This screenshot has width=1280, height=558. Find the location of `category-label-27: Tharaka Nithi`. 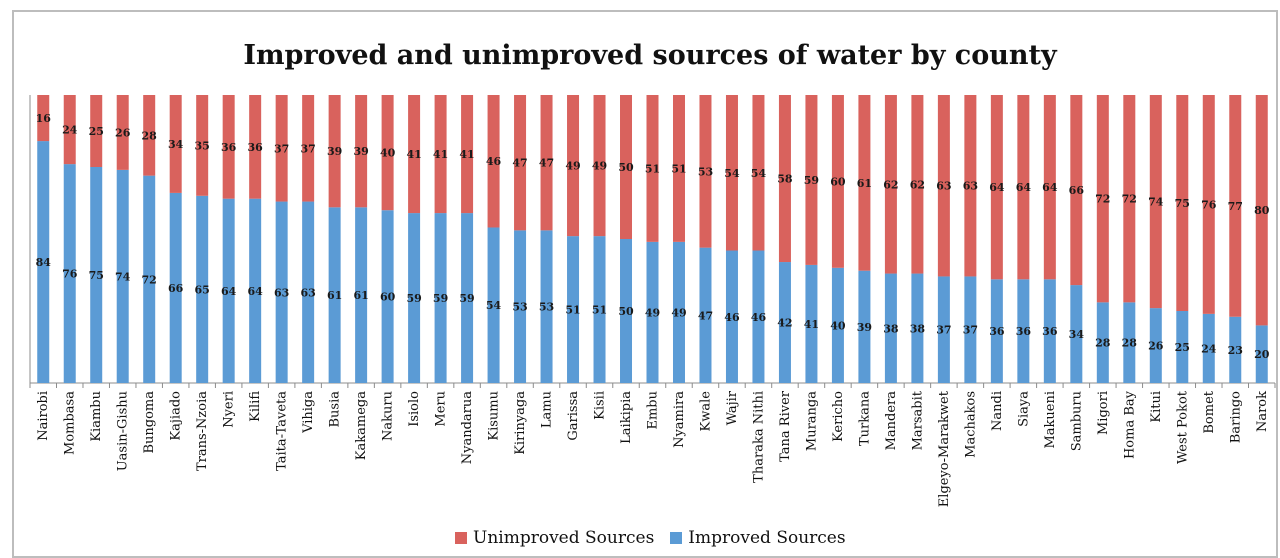

category-label-27: Tharaka Nithi is located at coordinates (758, 437).